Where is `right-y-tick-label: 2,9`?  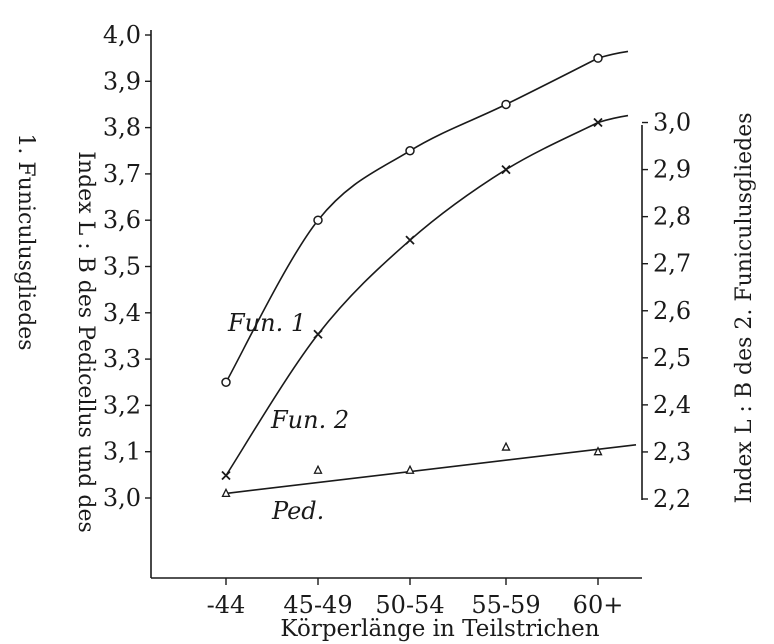
right-y-tick-label: 2,9 is located at coordinates (672, 170).